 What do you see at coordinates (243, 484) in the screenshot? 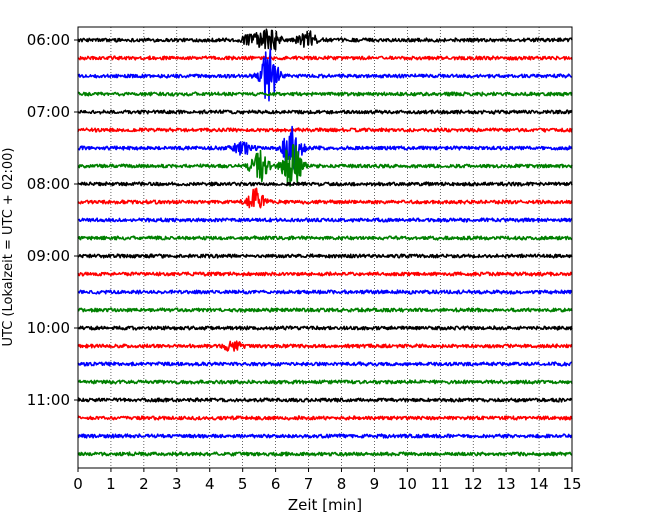
I see `x-tick-label: 5` at bounding box center [243, 484].